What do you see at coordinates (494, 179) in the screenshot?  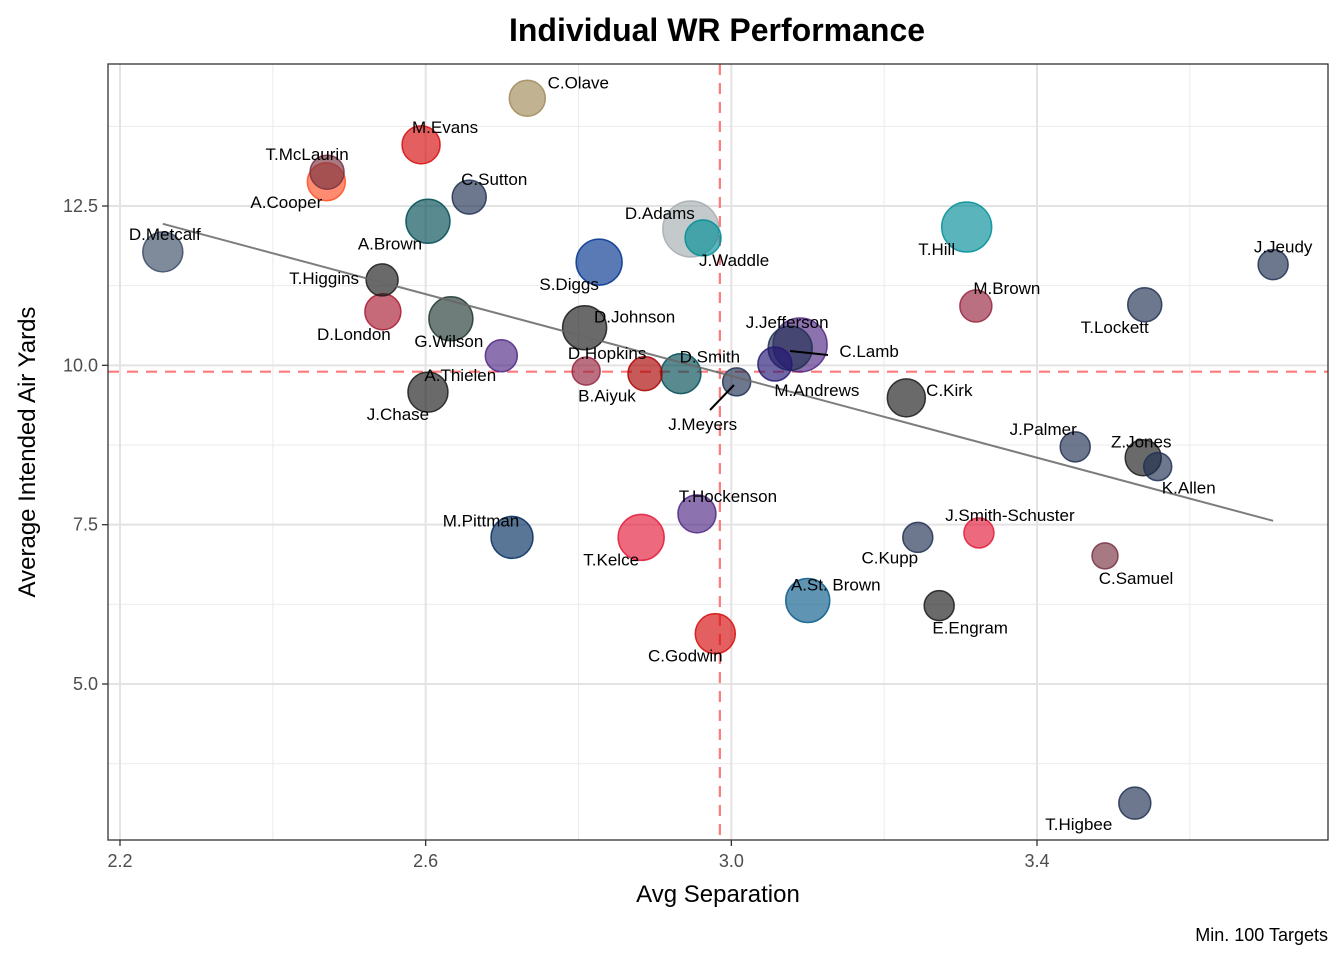 I see `point-label: C.Sutton` at bounding box center [494, 179].